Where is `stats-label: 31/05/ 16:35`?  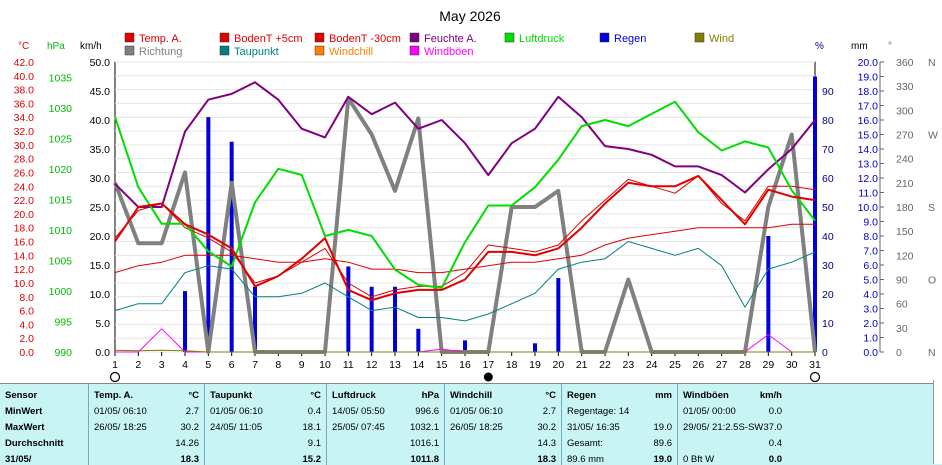 stats-label: 31/05/ 16:35 is located at coordinates (593, 427).